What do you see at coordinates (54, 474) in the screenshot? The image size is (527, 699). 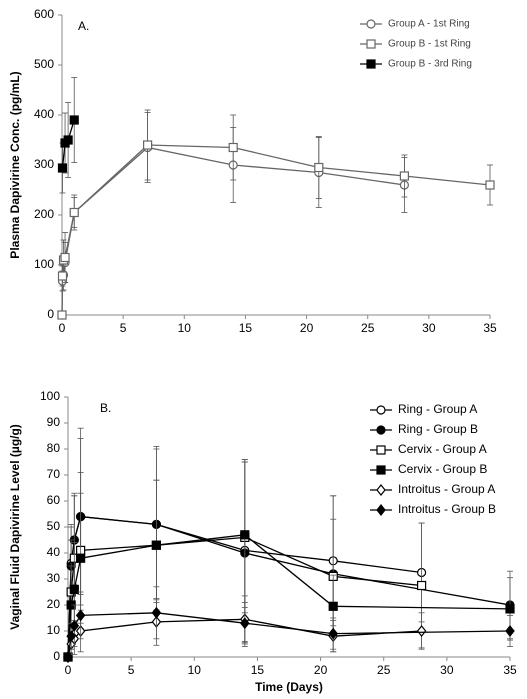 I see `y-tick-label: 70` at bounding box center [54, 474].